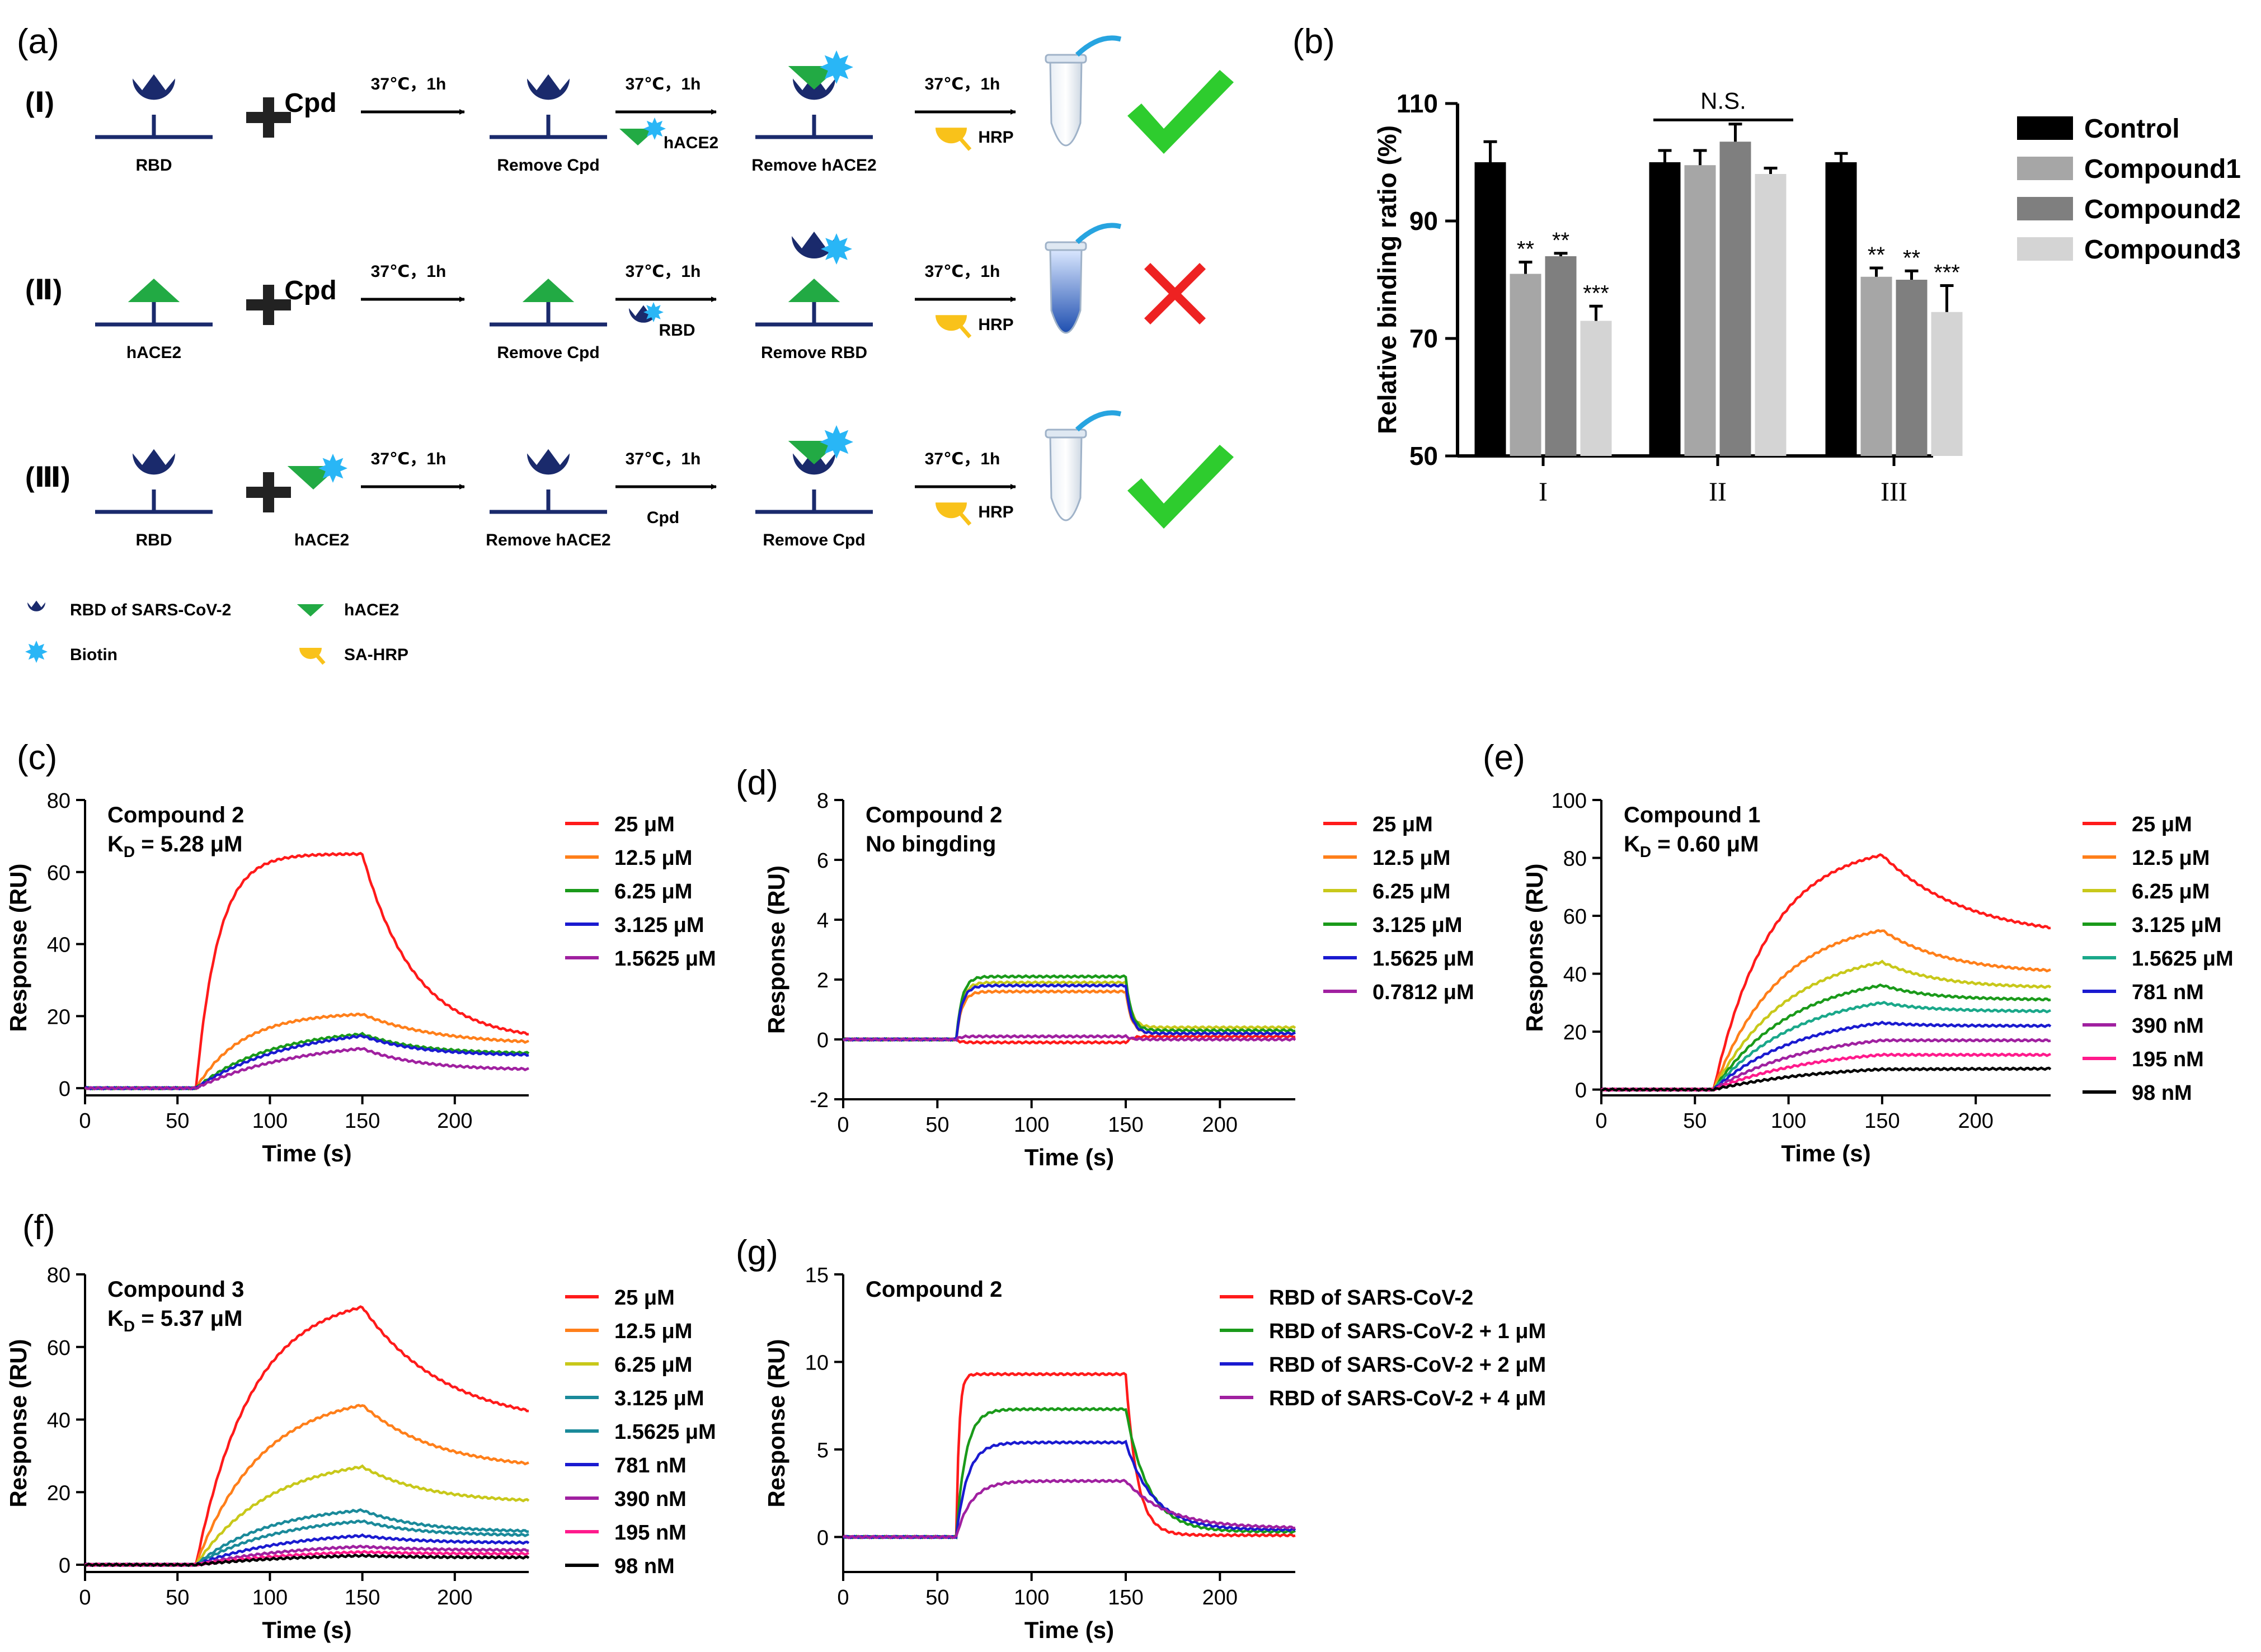 This screenshot has height=1652, width=2261. Describe the element at coordinates (188, 1318) in the screenshot. I see `kd-value: = 5.37 μM` at that location.